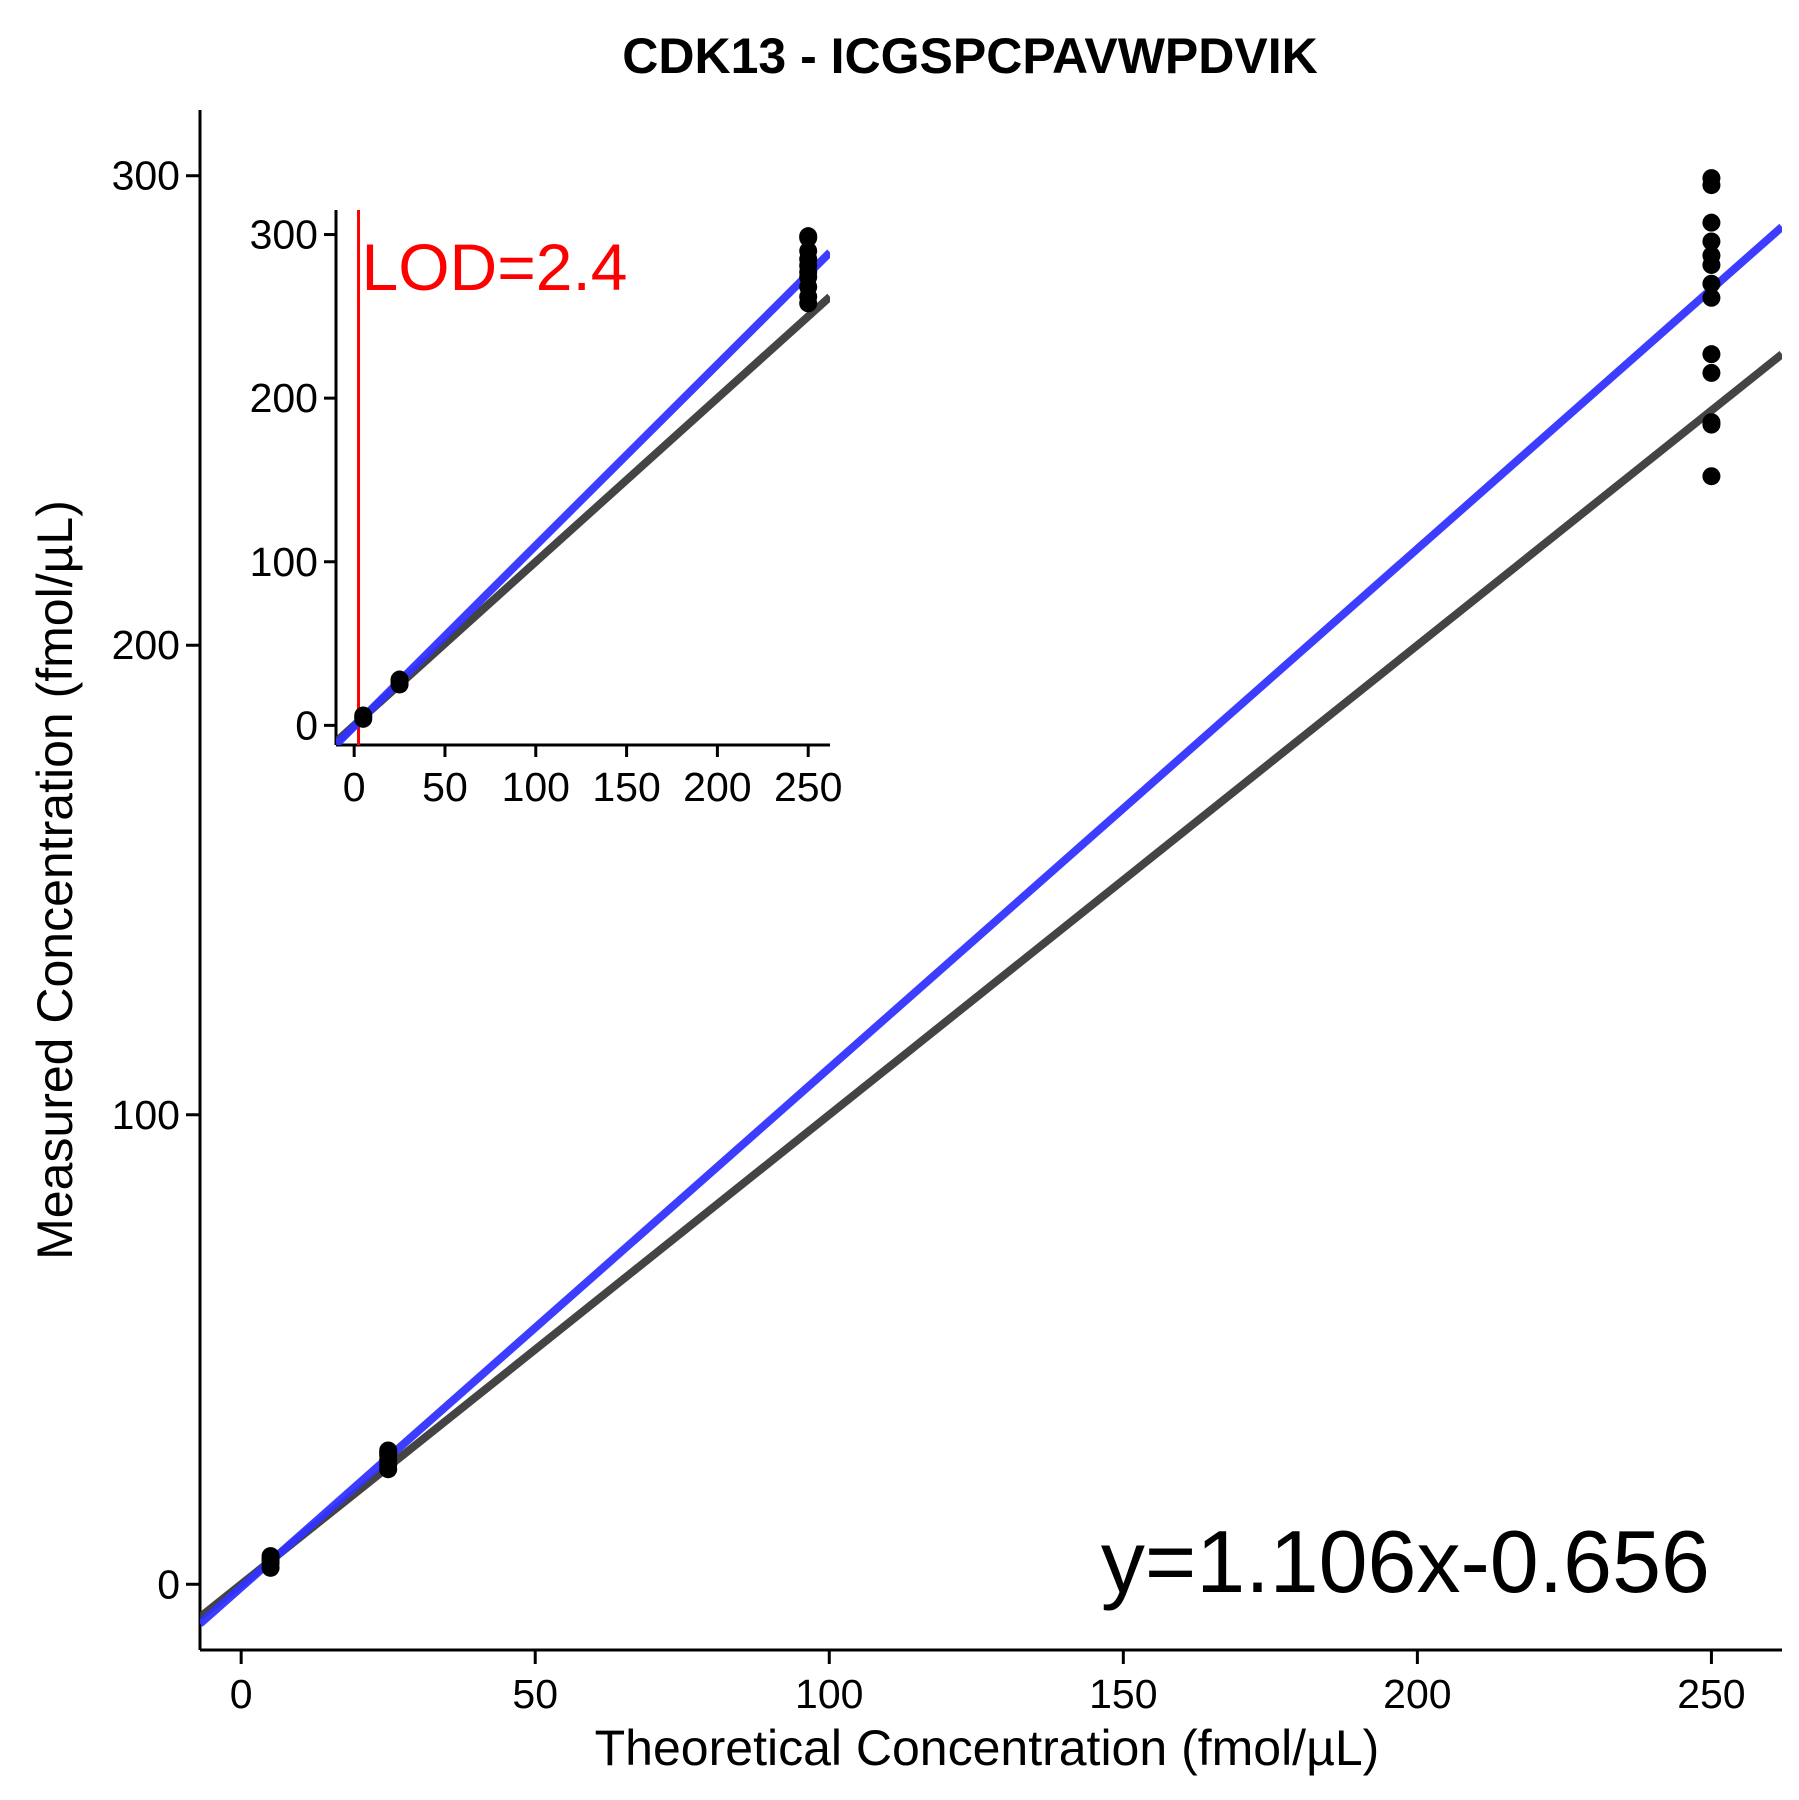 The width and height of the screenshot is (1799, 1800). Describe the element at coordinates (445, 787) in the screenshot. I see `inset-x-tick-label: 50` at that location.